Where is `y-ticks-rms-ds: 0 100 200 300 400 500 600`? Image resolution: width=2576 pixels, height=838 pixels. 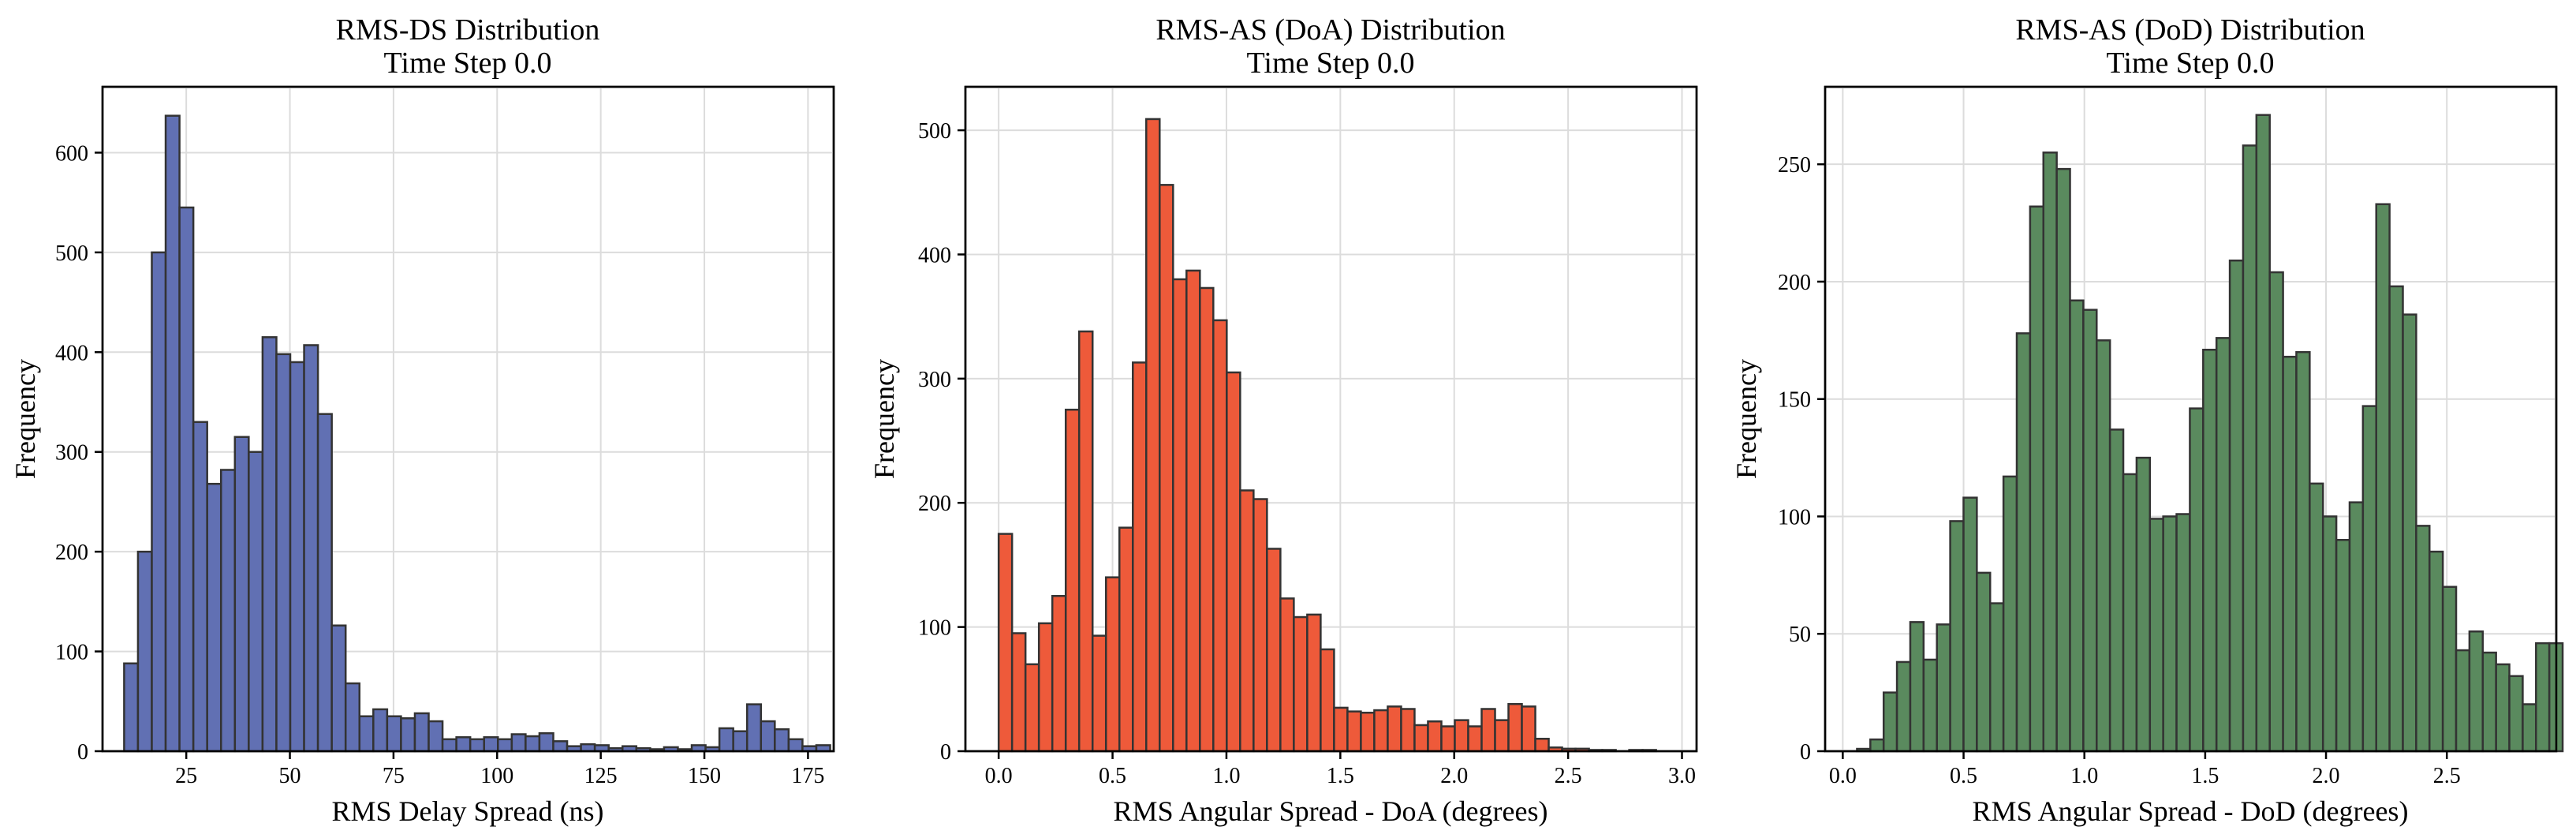
y-ticks-rms-ds: 0 100 200 300 400 500 600 is located at coordinates (79, 453).